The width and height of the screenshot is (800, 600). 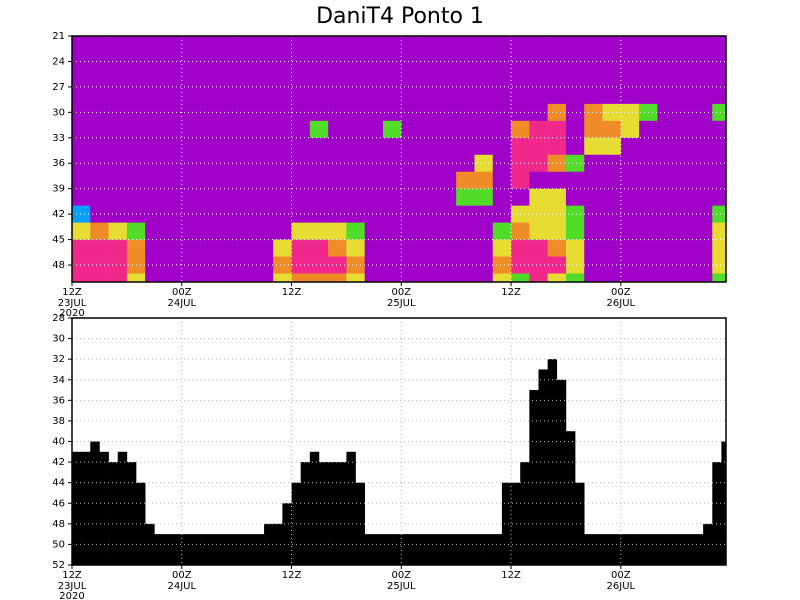 What do you see at coordinates (58, 565) in the screenshot?
I see `y-tick-label: 52` at bounding box center [58, 565].